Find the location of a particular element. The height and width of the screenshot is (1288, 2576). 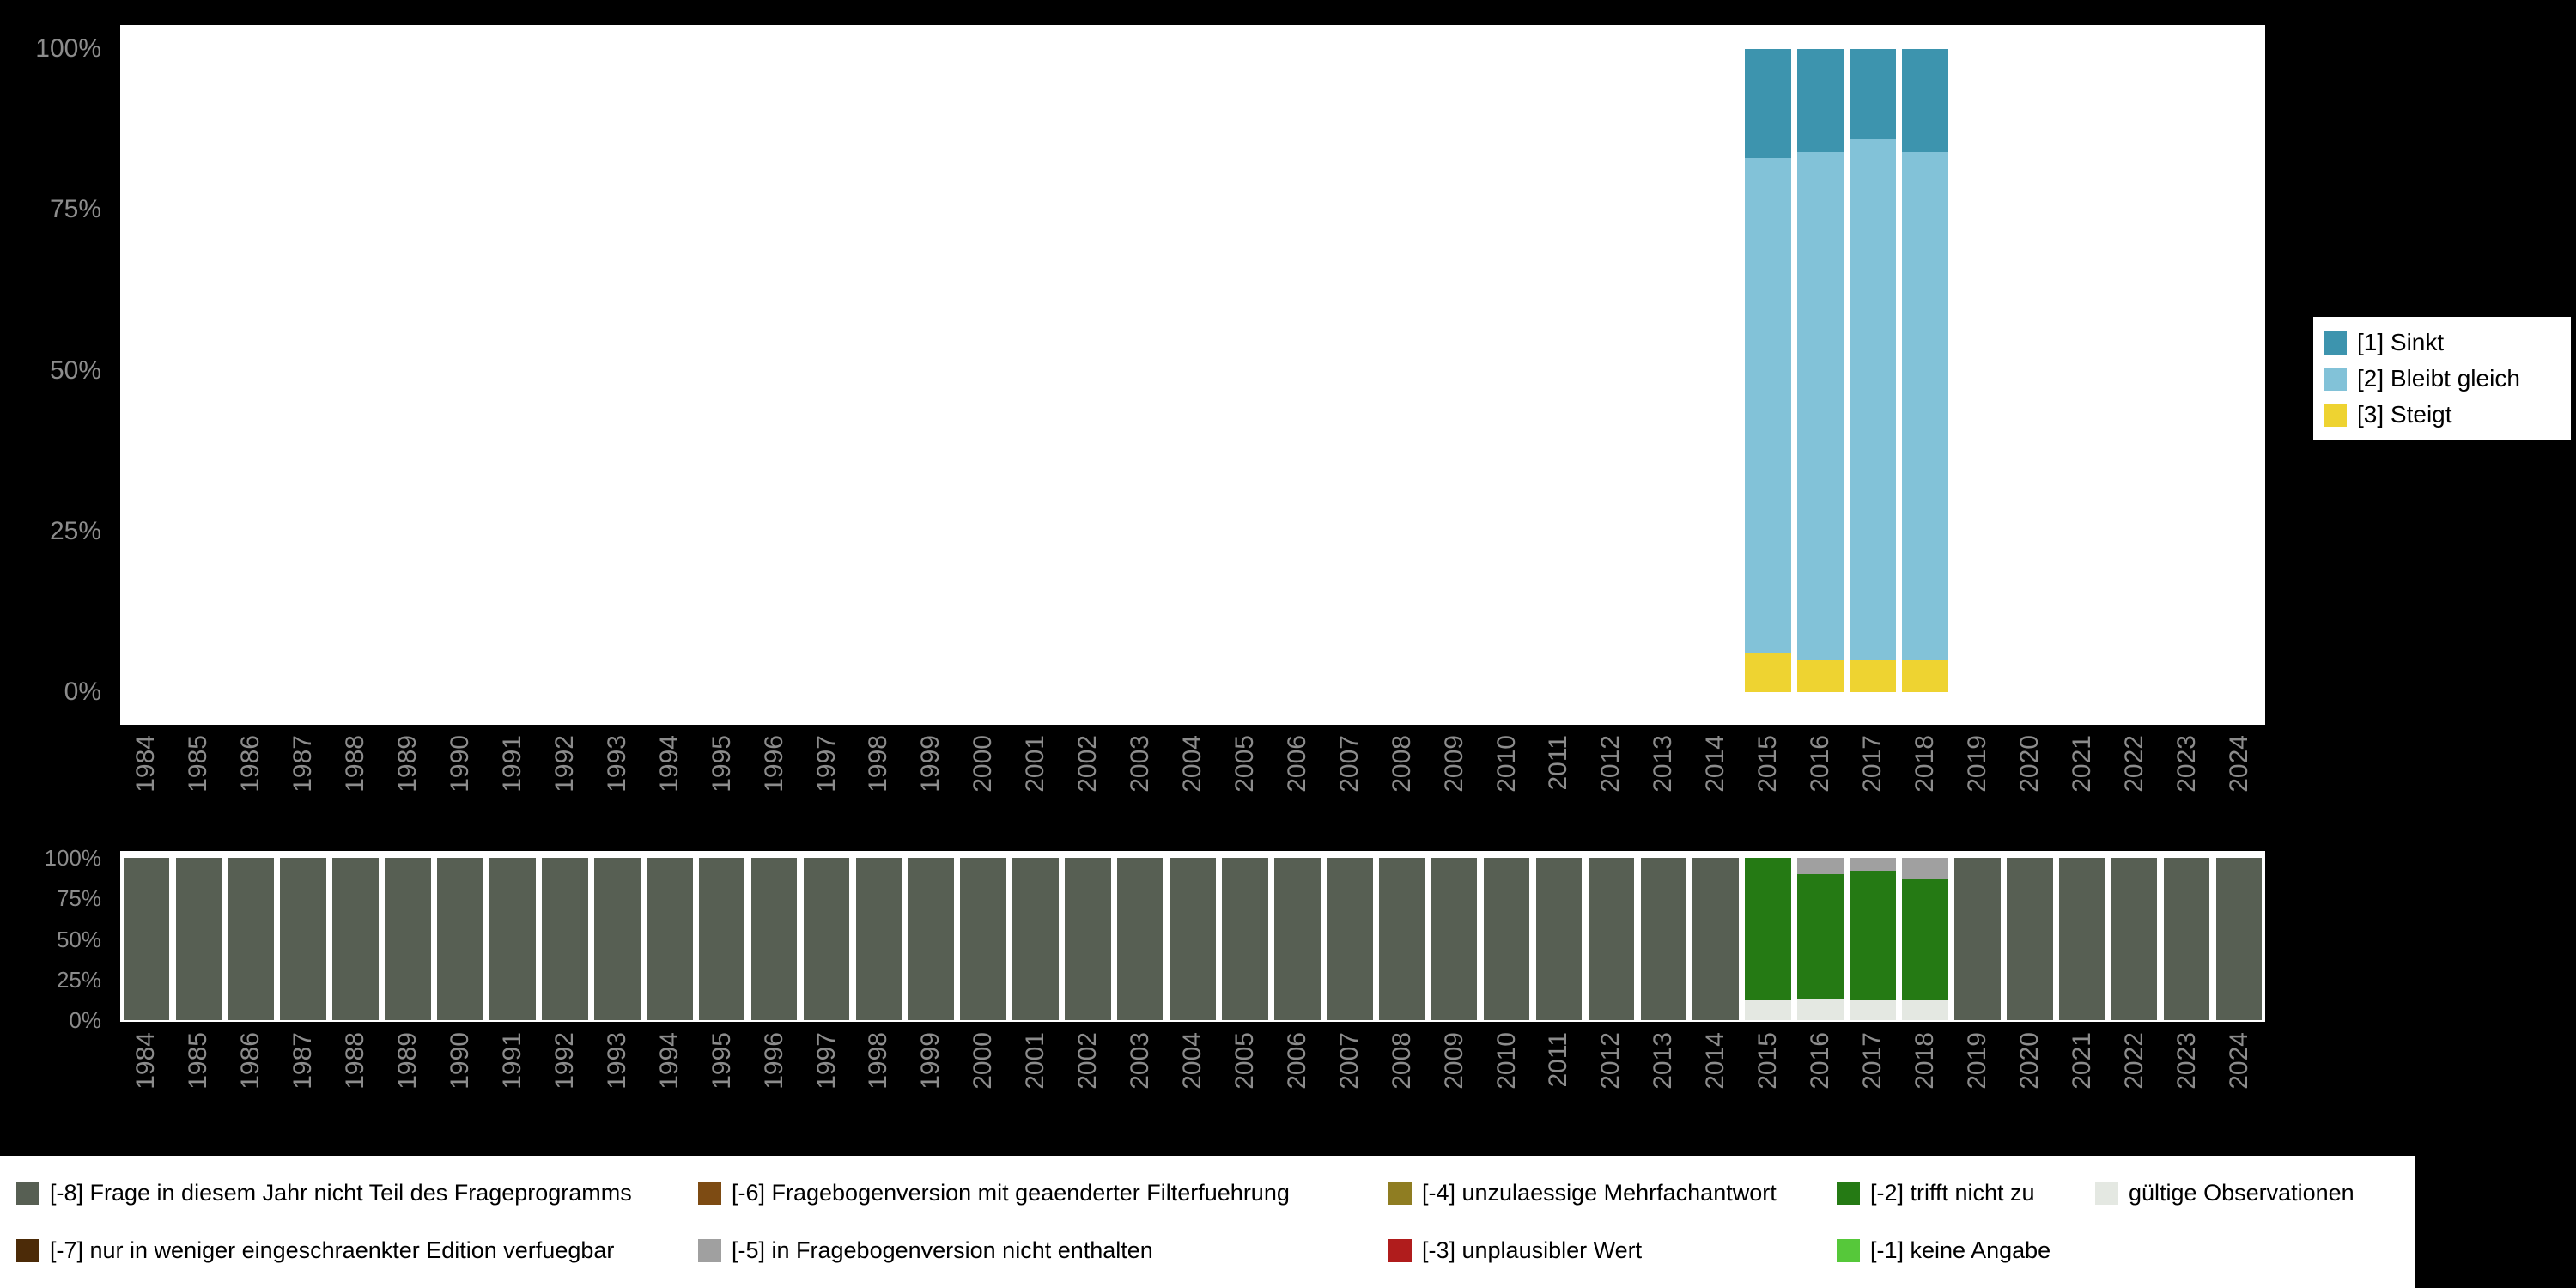

x-tick-label: 2021 is located at coordinates (2082, 764).